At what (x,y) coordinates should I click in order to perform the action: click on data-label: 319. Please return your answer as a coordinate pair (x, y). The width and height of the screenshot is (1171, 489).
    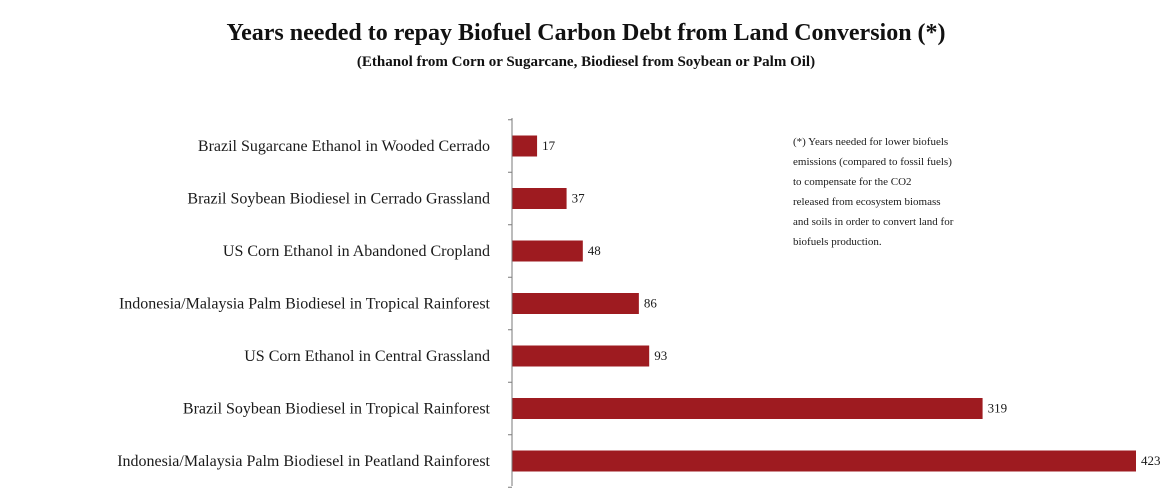
    Looking at the image, I should click on (998, 408).